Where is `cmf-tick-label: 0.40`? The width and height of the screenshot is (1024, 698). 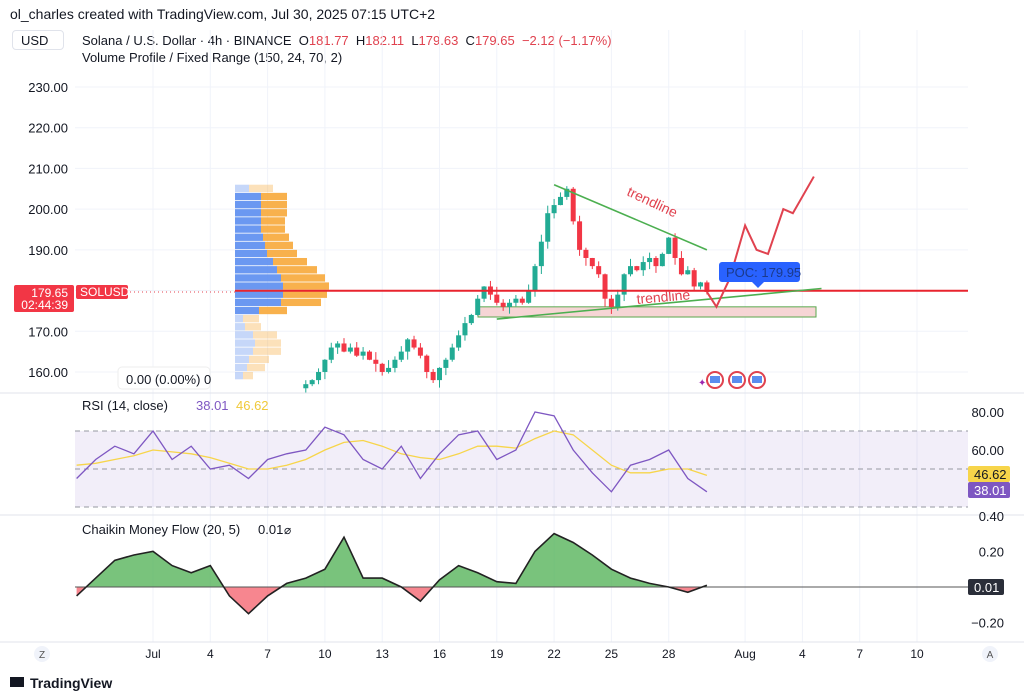 cmf-tick-label: 0.40 is located at coordinates (991, 516).